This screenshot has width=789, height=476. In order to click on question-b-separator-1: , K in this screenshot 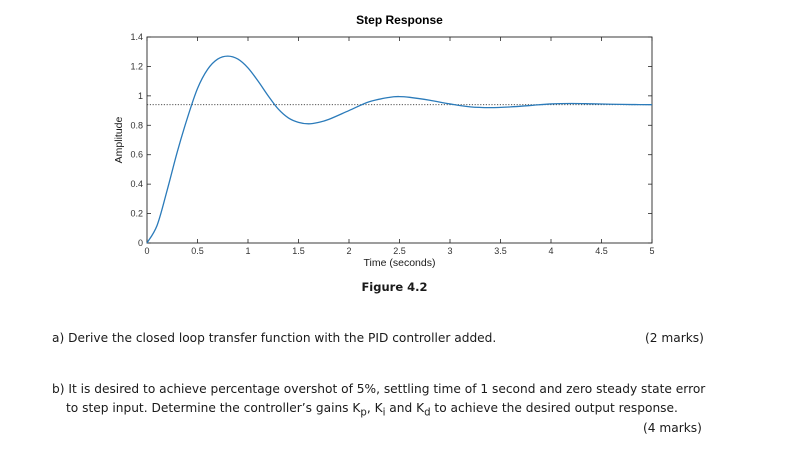, I will do `click(374, 408)`.